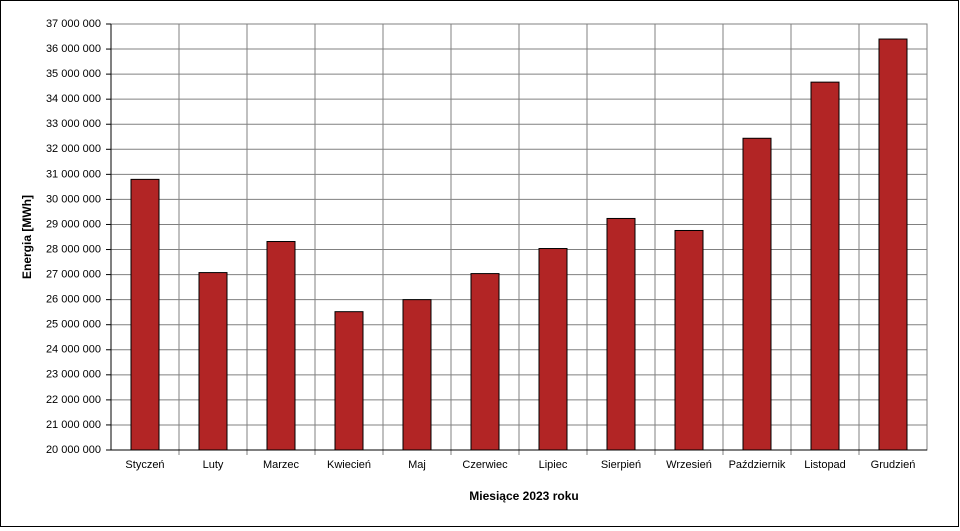 Image resolution: width=960 pixels, height=531 pixels. Describe the element at coordinates (73, 425) in the screenshot. I see `y-tick-label: 21 000 000` at that location.